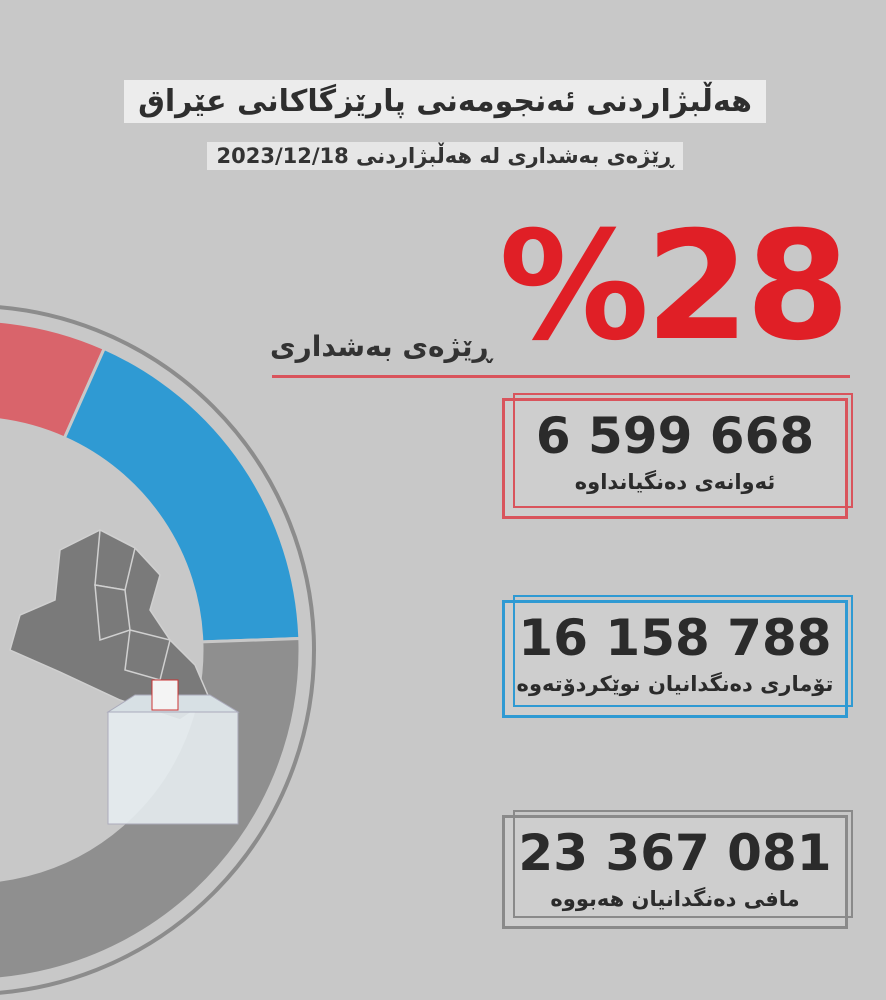 Image resolution: width=886 pixels, height=1000 pixels. What do you see at coordinates (381, 346) in the screenshot?
I see `participation-label: ڕێژەی بەشداری` at bounding box center [381, 346].